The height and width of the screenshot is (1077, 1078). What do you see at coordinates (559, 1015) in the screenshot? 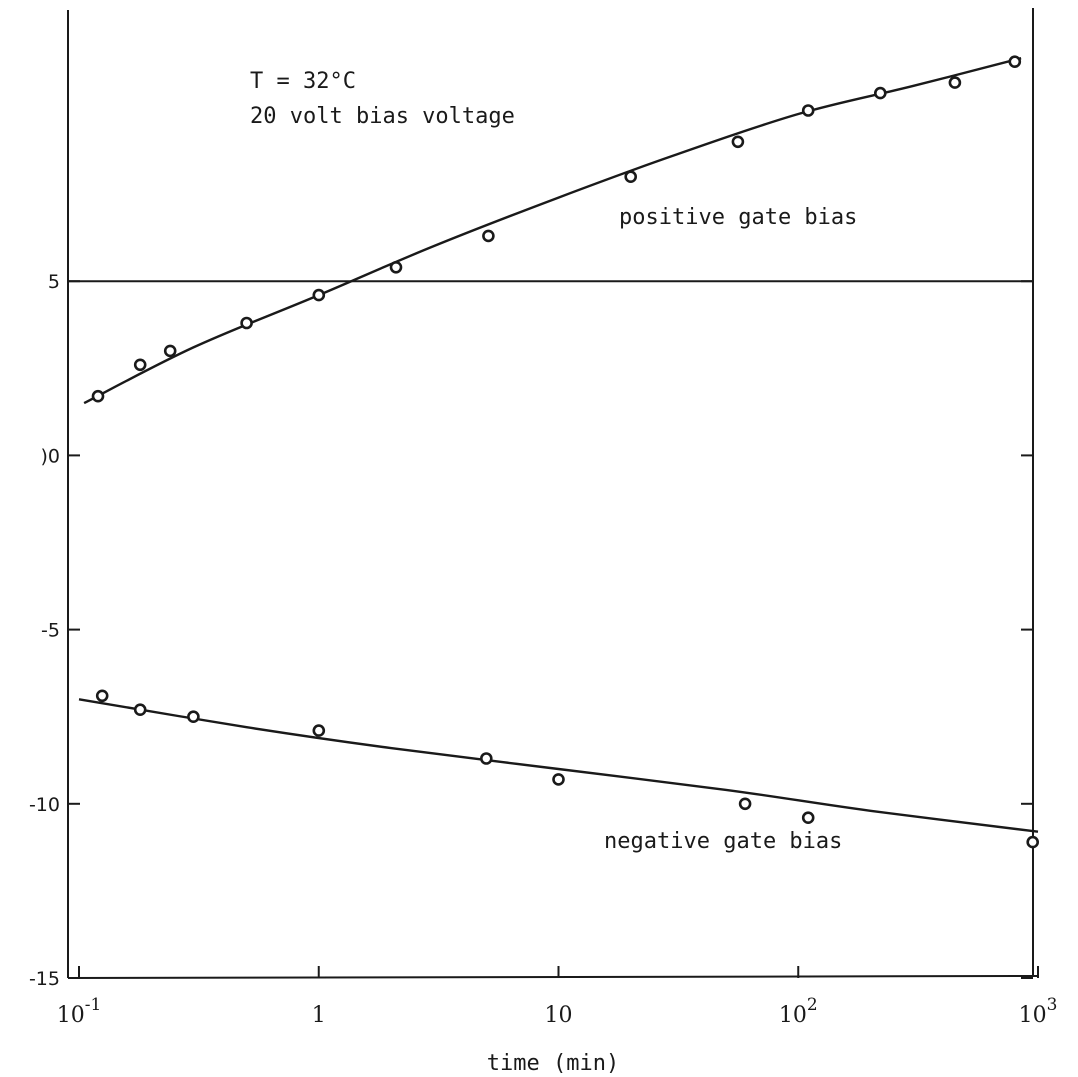
I see `x-tick-label: 10` at bounding box center [559, 1015].